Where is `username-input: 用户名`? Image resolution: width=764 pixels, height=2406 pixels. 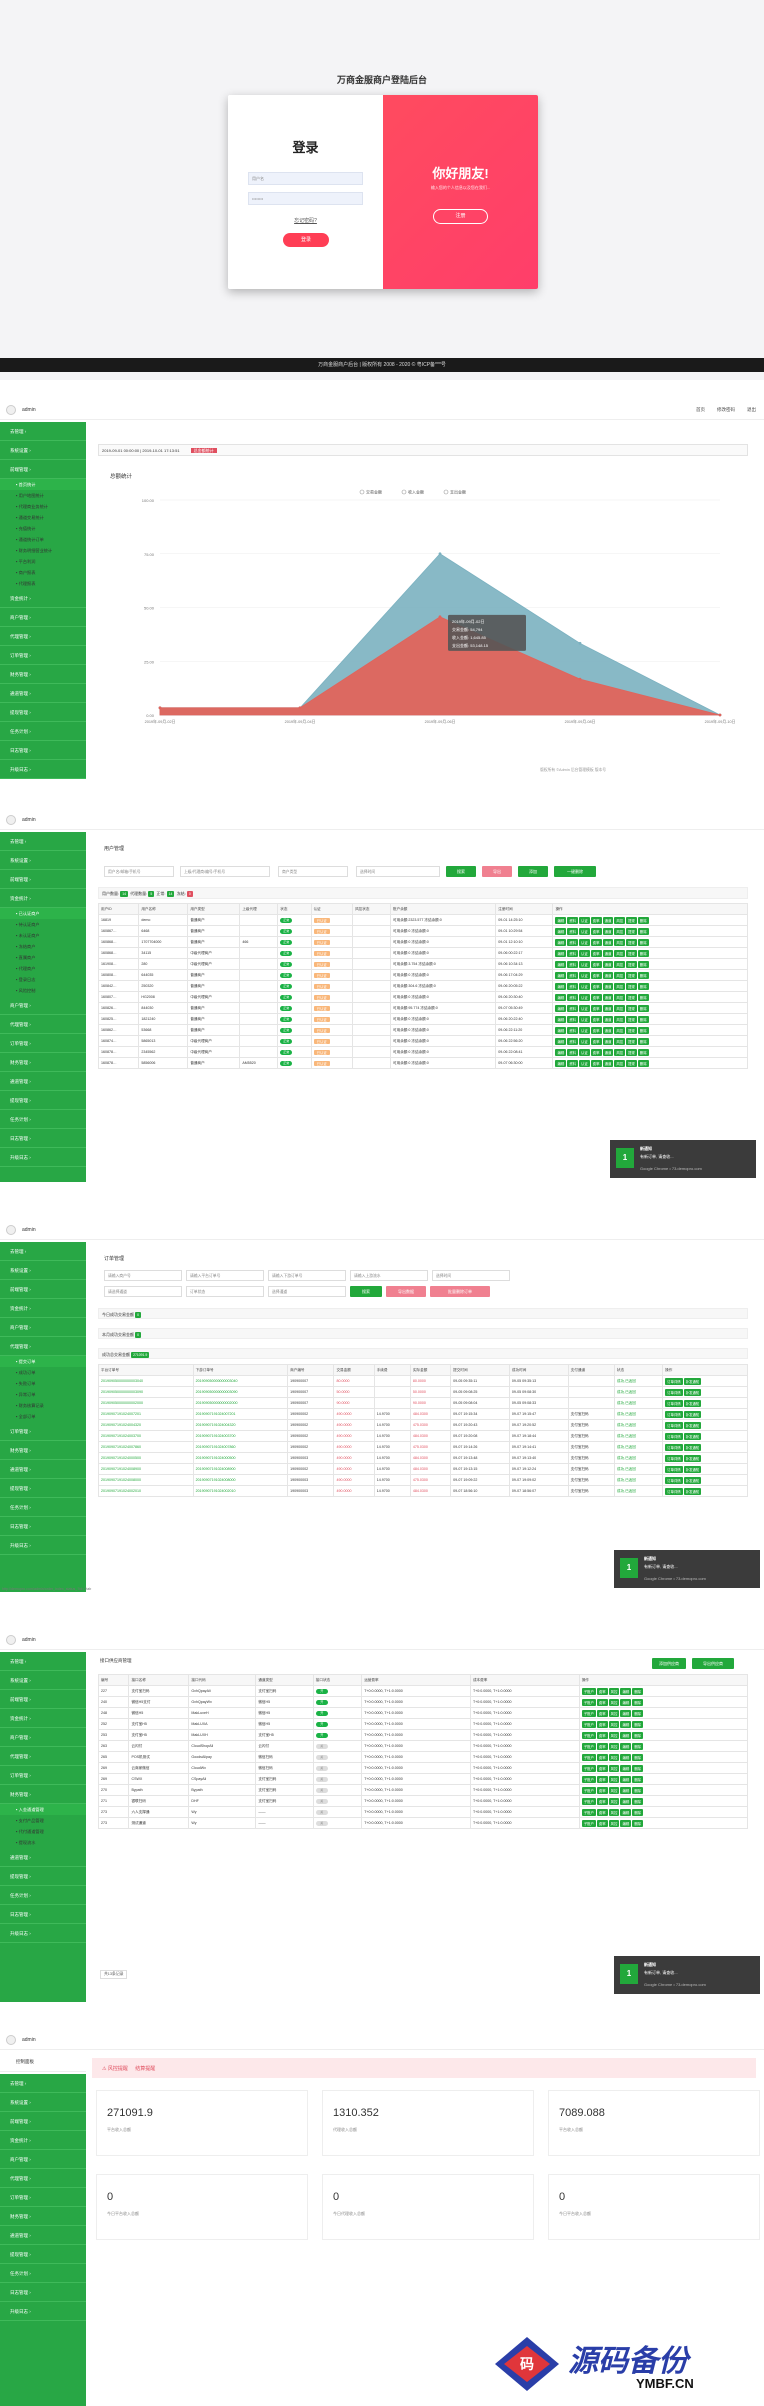 username-input: 用户名 is located at coordinates (305, 178).